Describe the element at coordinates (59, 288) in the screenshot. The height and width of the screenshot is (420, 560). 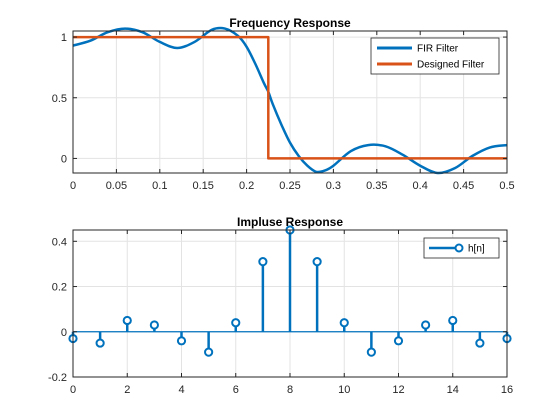
I see `impulse-y-tick-label: 0.2` at that location.